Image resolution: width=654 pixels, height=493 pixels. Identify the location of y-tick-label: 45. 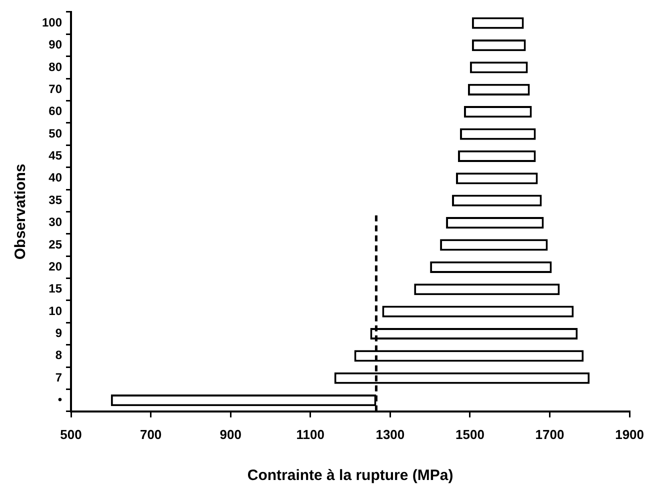
(55, 155).